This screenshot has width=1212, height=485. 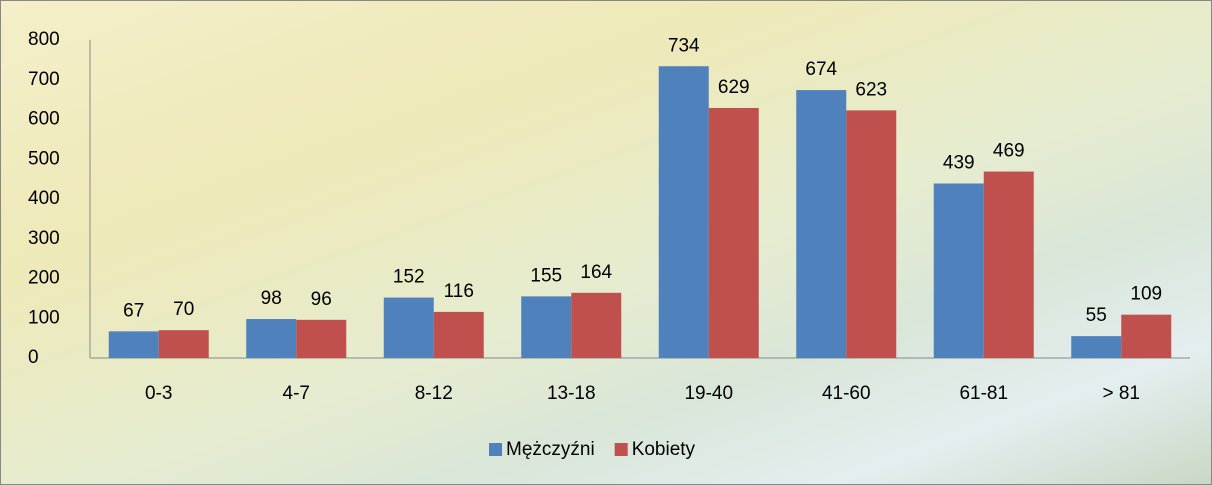 What do you see at coordinates (734, 87) in the screenshot?
I see `data-label: 629` at bounding box center [734, 87].